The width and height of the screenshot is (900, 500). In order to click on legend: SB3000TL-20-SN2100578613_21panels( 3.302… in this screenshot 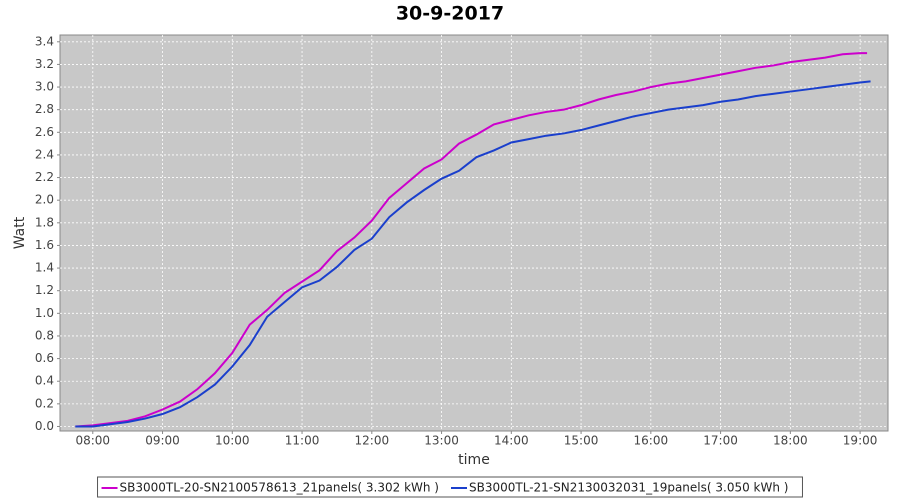, I will do `click(450, 487)`.